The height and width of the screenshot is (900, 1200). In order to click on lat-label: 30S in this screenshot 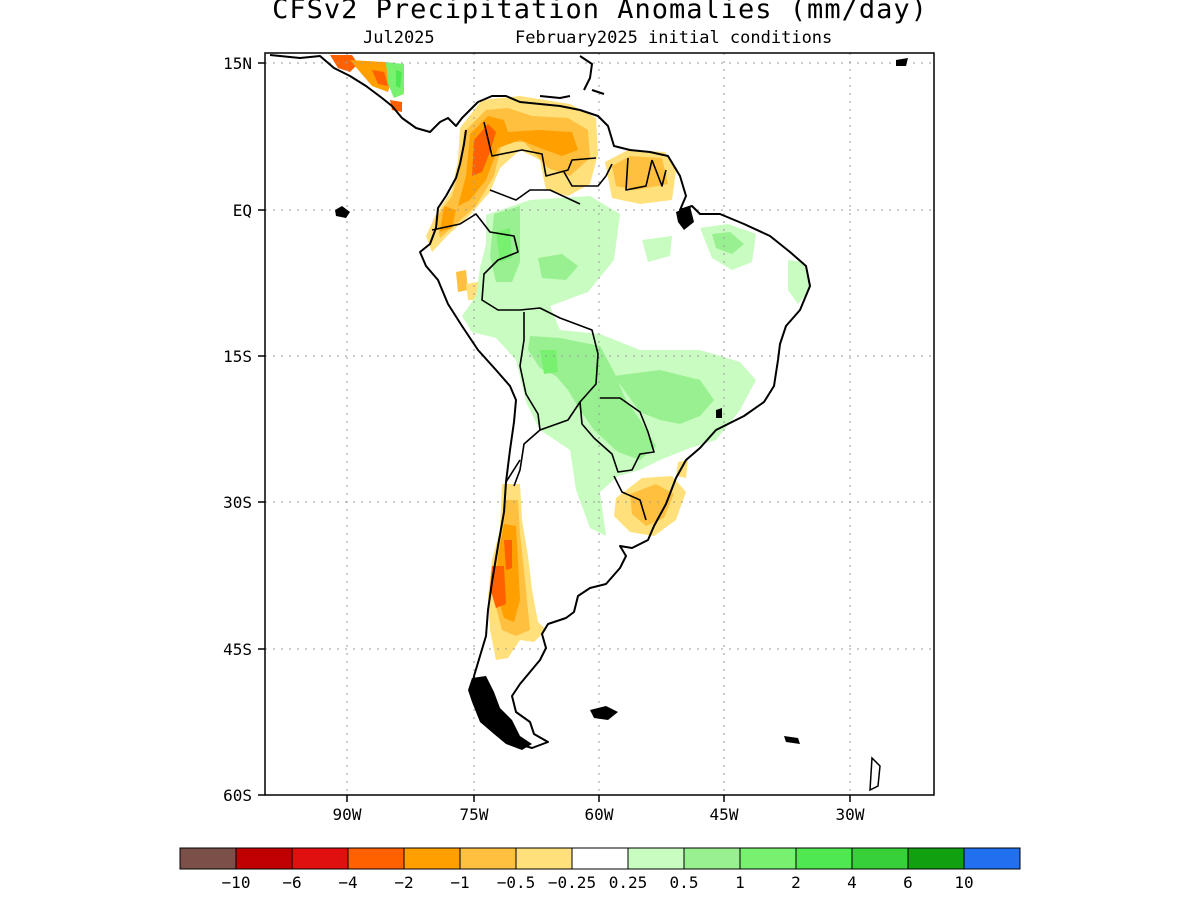, I will do `click(237, 502)`.